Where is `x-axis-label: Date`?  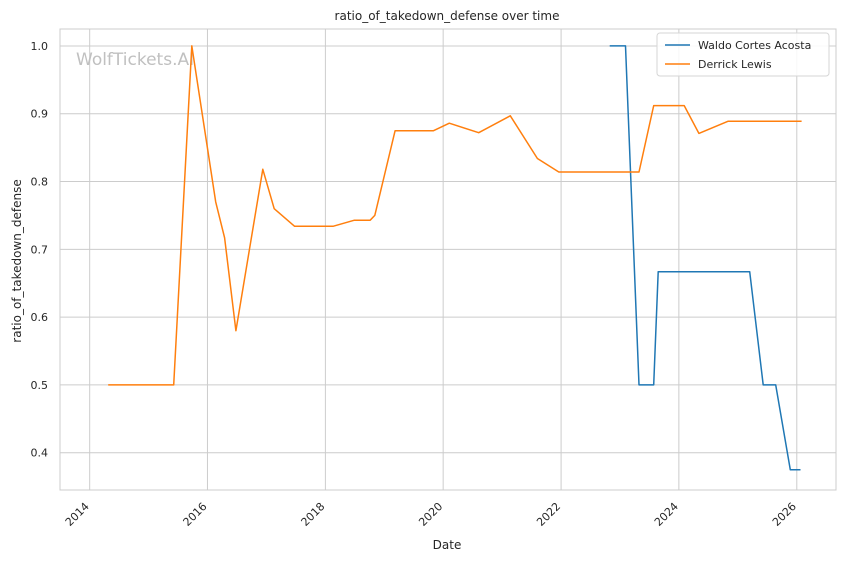 x-axis-label: Date is located at coordinates (447, 545).